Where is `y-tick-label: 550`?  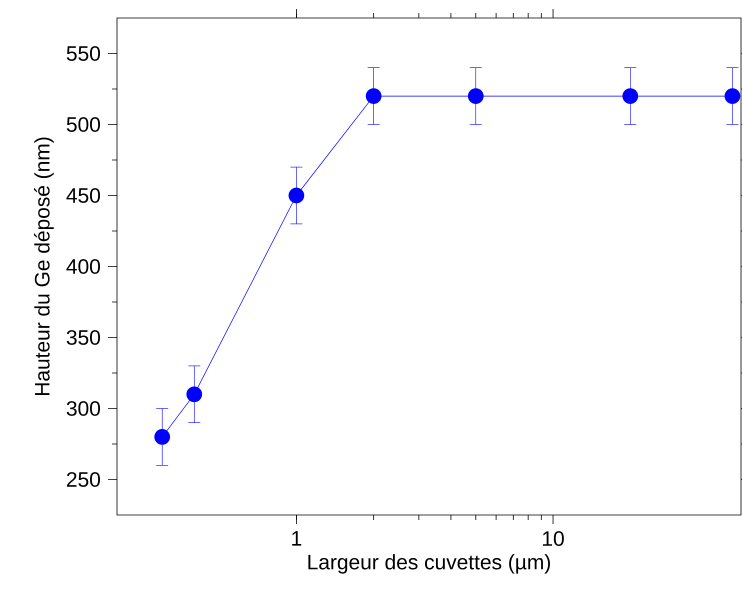
y-tick-label: 550 is located at coordinates (83, 53).